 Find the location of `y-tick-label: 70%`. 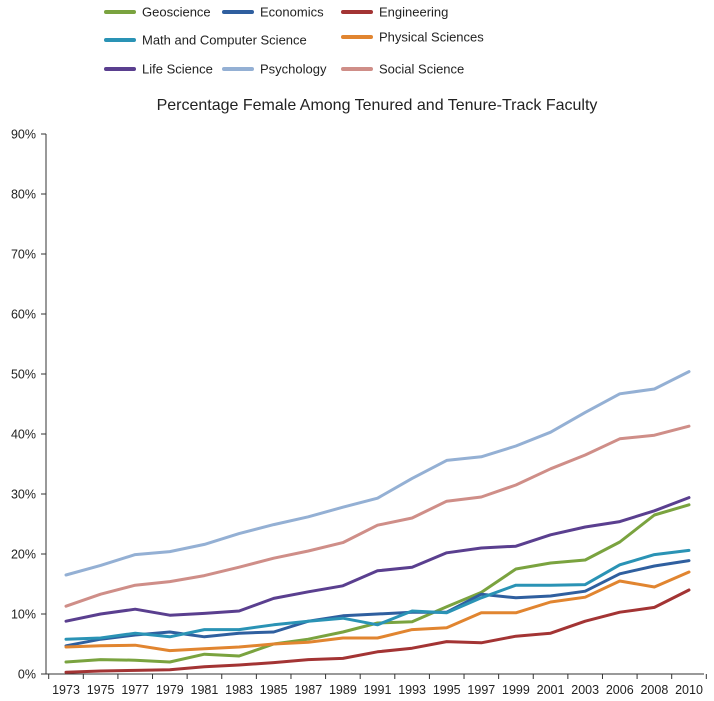

y-tick-label: 70% is located at coordinates (23, 255).